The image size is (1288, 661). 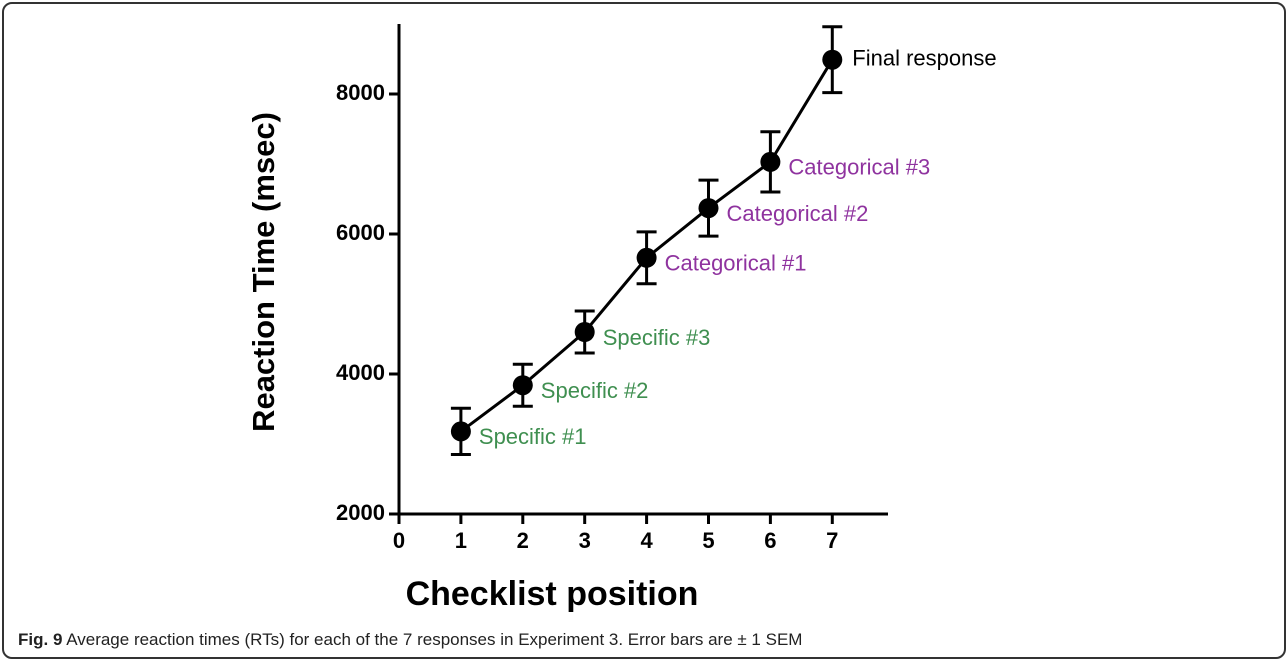 What do you see at coordinates (360, 92) in the screenshot?
I see `y-tick-label: 8000` at bounding box center [360, 92].